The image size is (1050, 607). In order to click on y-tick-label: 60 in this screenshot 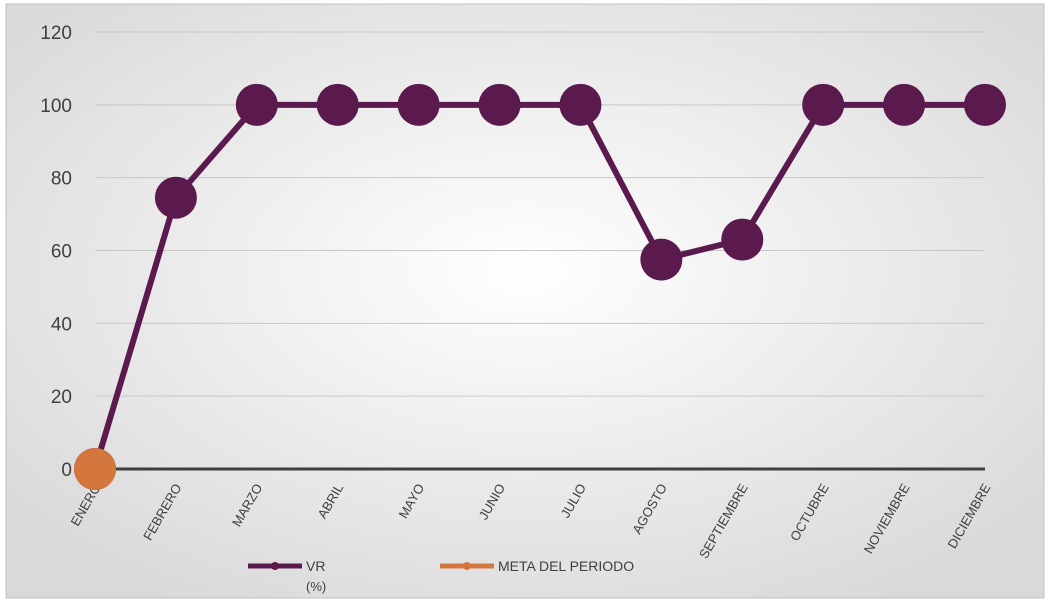, I will do `click(61, 252)`.